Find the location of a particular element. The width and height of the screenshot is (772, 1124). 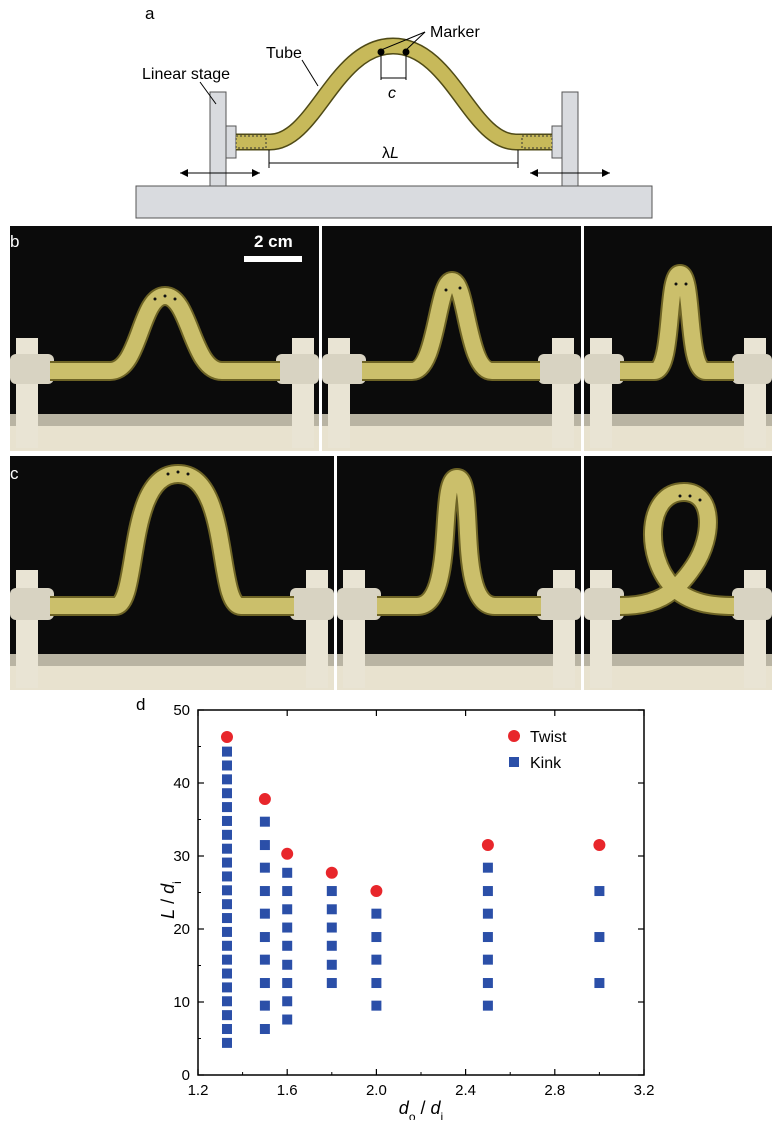

panel-letter-a: a is located at coordinates (150, 13).